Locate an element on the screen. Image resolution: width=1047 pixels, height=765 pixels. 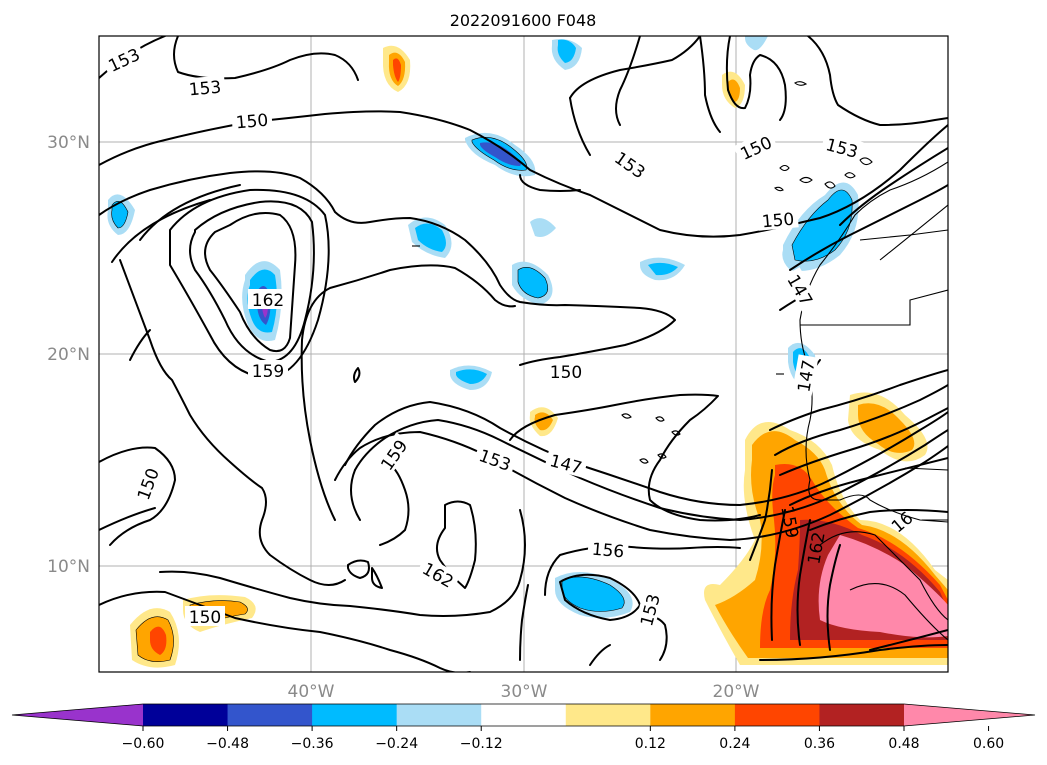
colorbar-extend-high is located at coordinates (969, 715).